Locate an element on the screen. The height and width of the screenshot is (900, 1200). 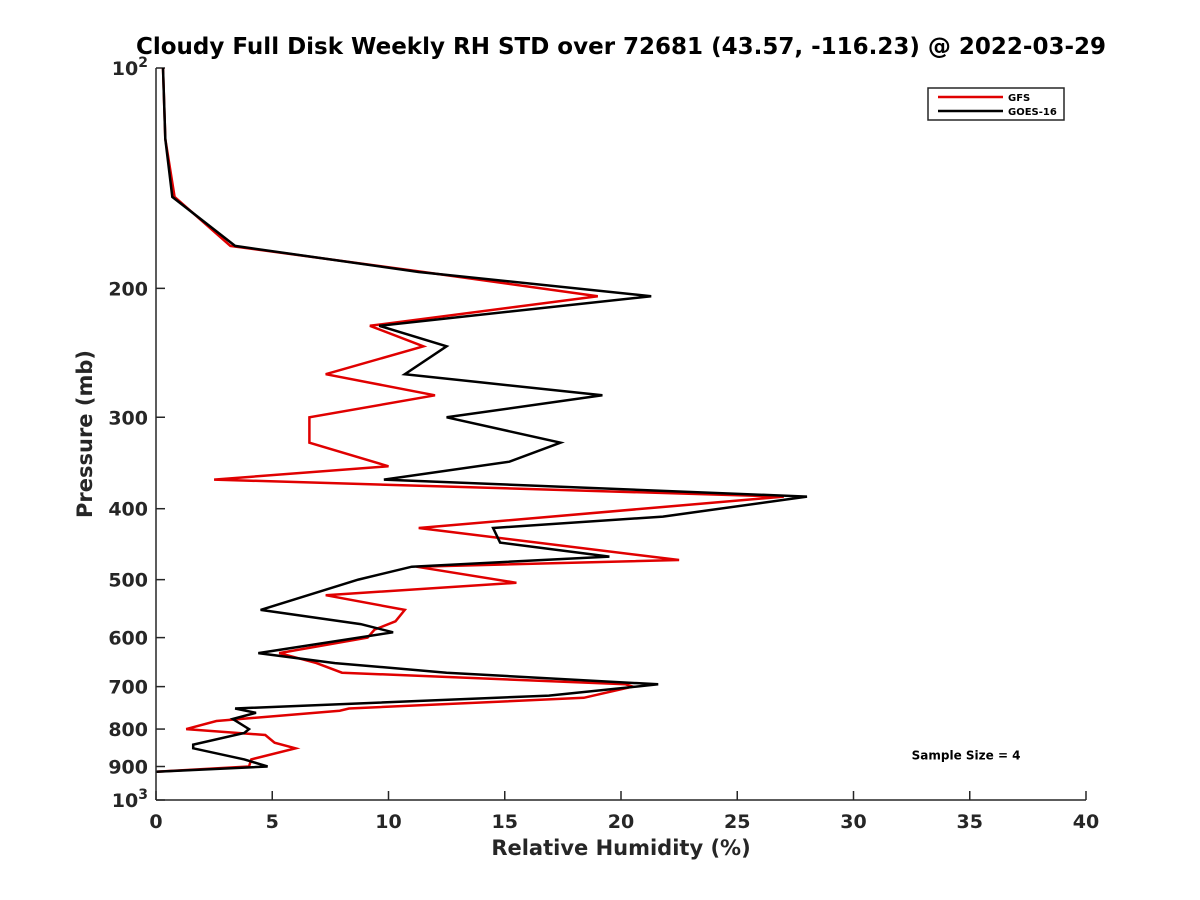
y-tick-label: 600 is located at coordinates (128, 639).